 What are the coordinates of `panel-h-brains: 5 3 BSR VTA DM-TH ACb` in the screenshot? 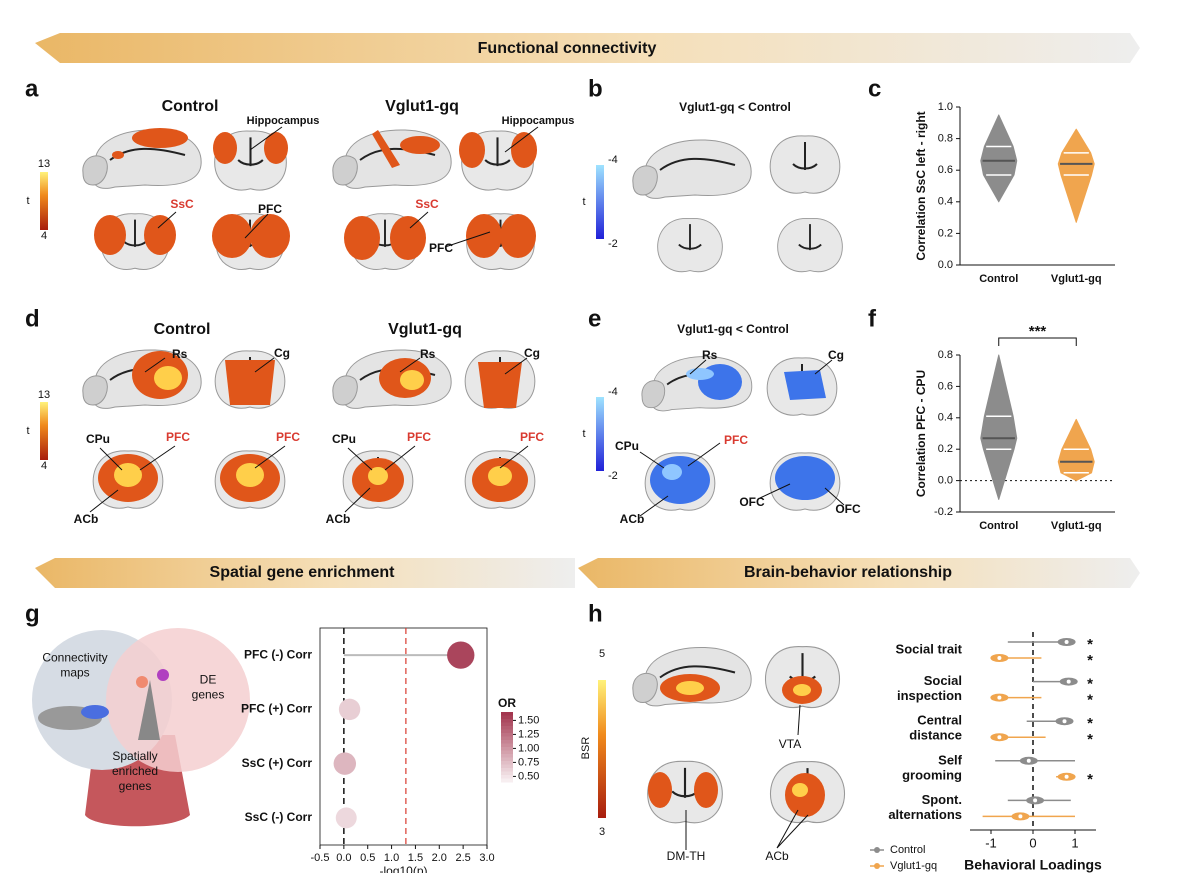 It's located at (713, 754).